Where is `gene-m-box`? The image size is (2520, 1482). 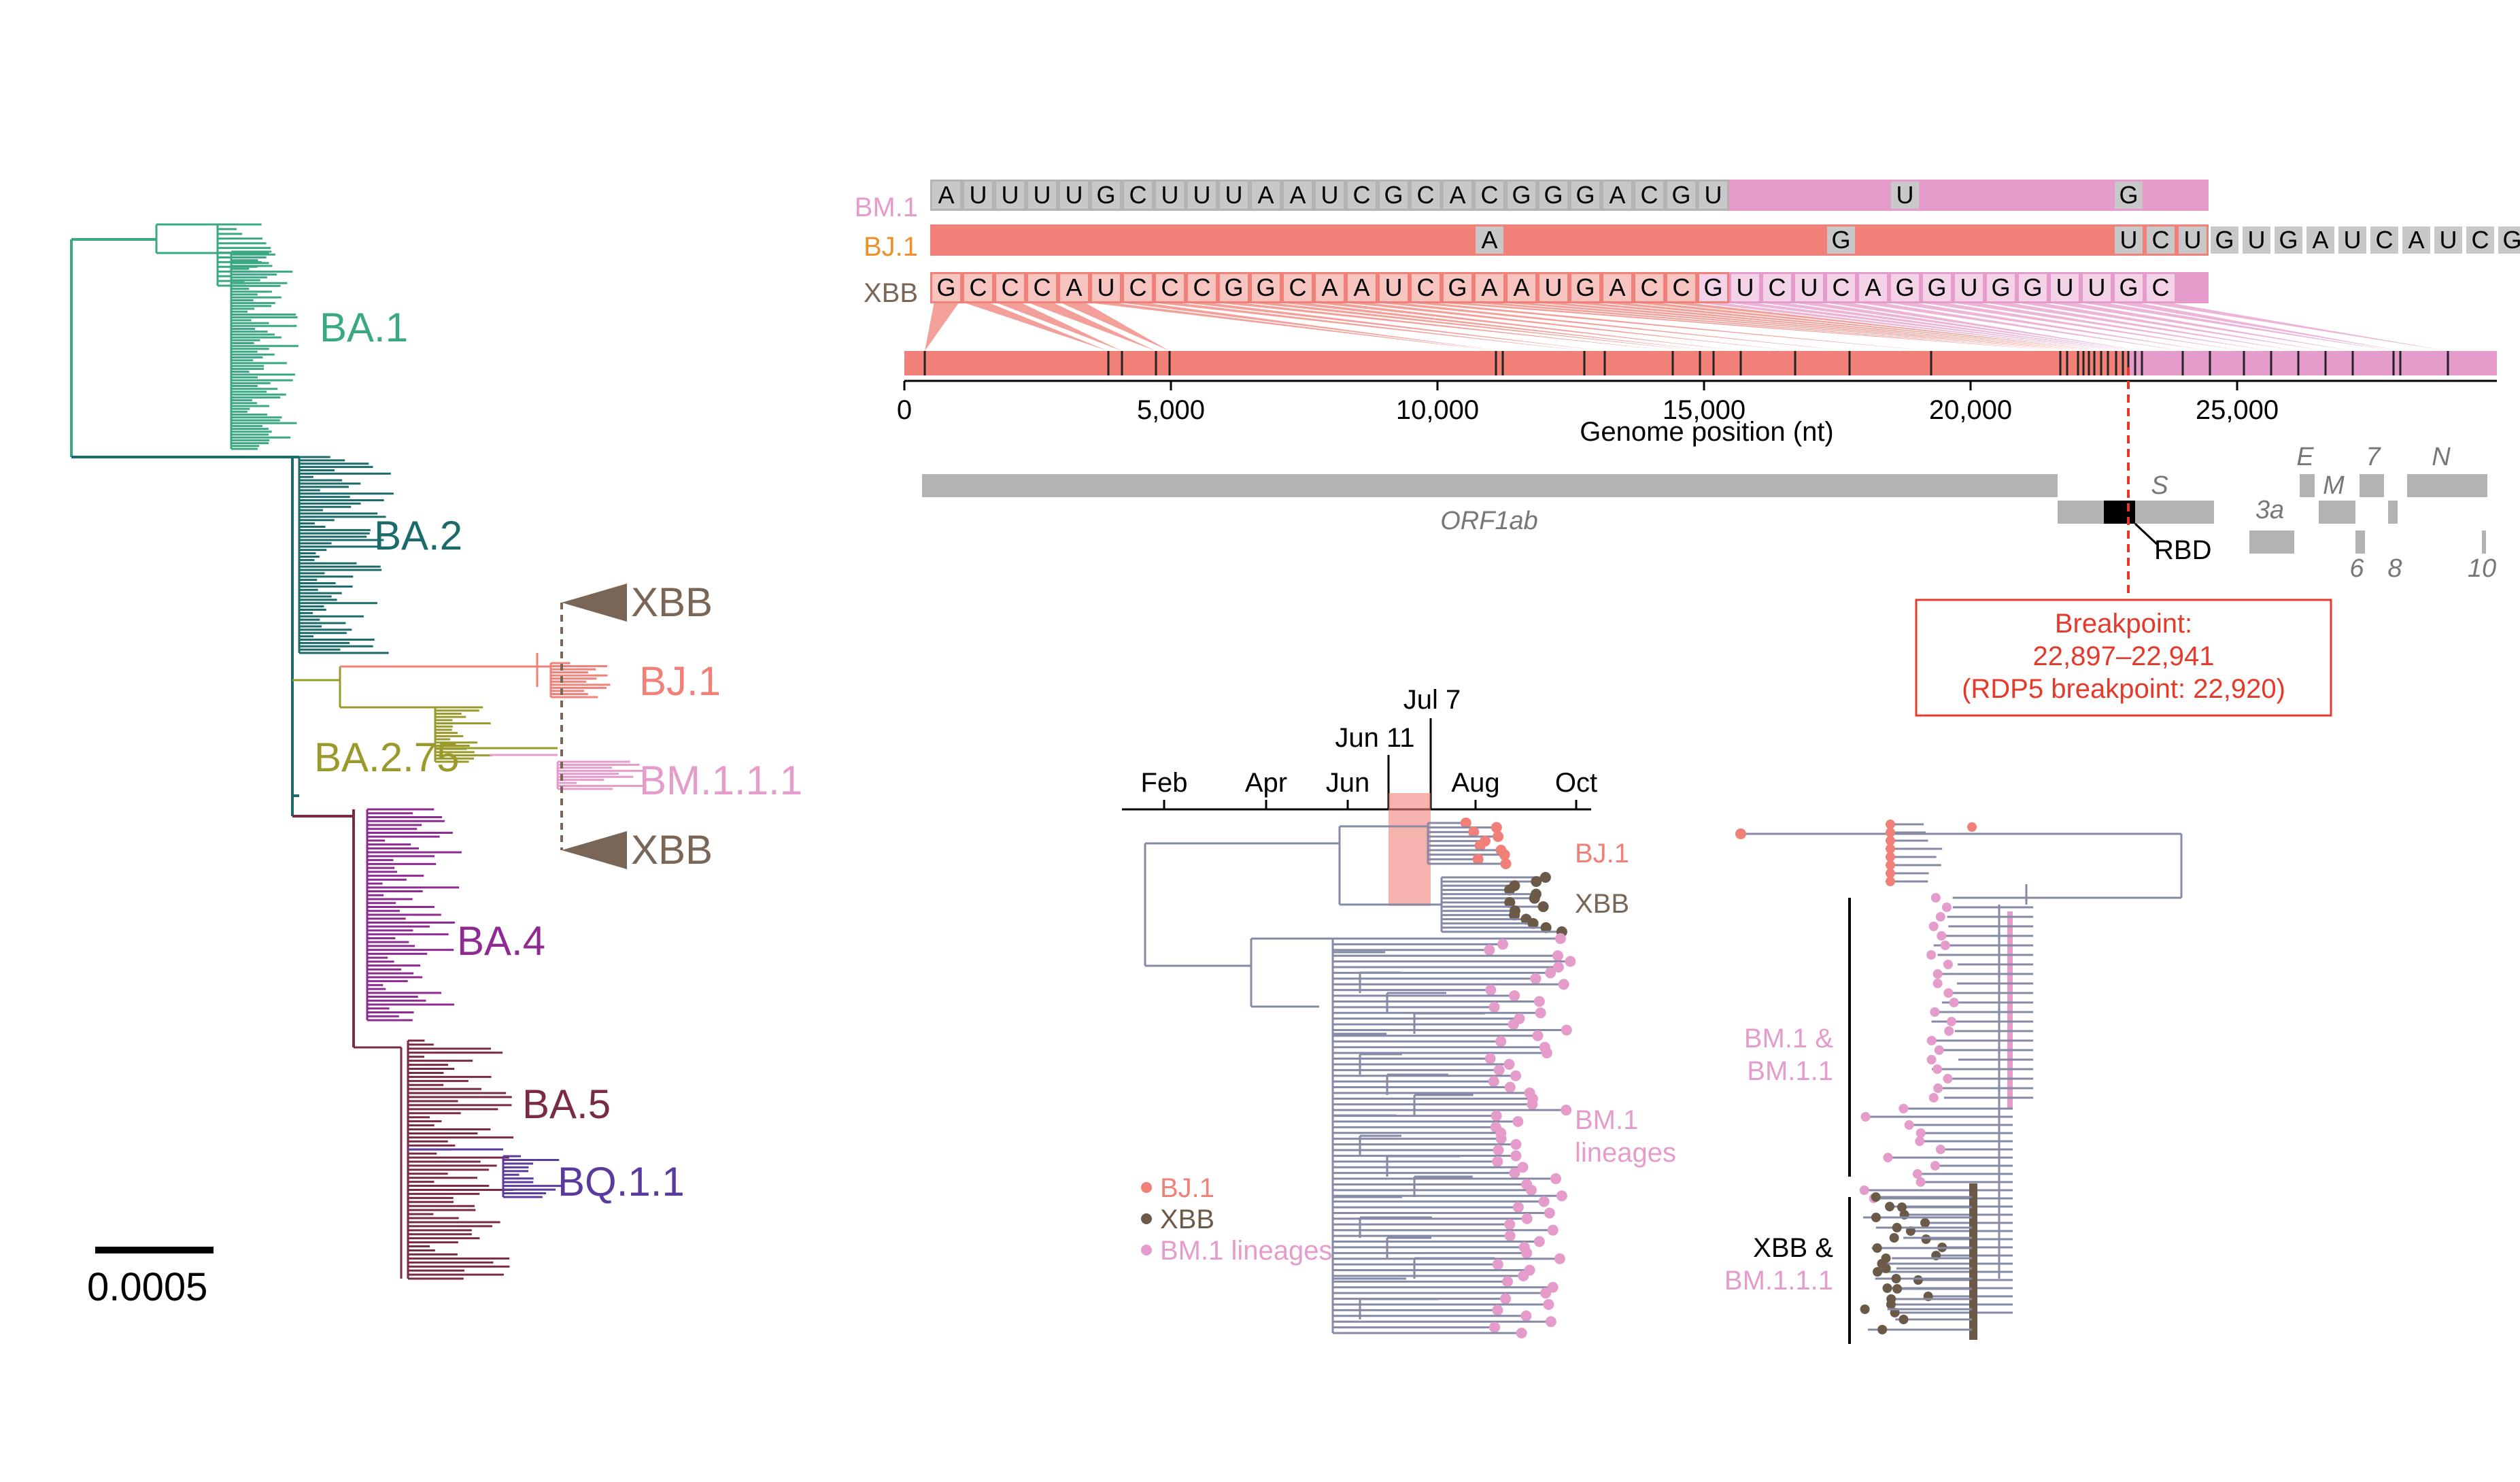
gene-m-box is located at coordinates (2337, 512).